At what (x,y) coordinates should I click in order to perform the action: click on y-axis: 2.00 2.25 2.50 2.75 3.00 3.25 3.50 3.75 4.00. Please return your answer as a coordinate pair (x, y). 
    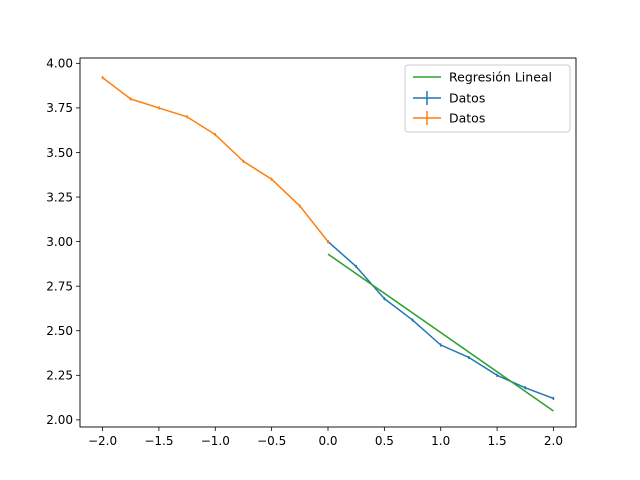
    Looking at the image, I should click on (63, 242).